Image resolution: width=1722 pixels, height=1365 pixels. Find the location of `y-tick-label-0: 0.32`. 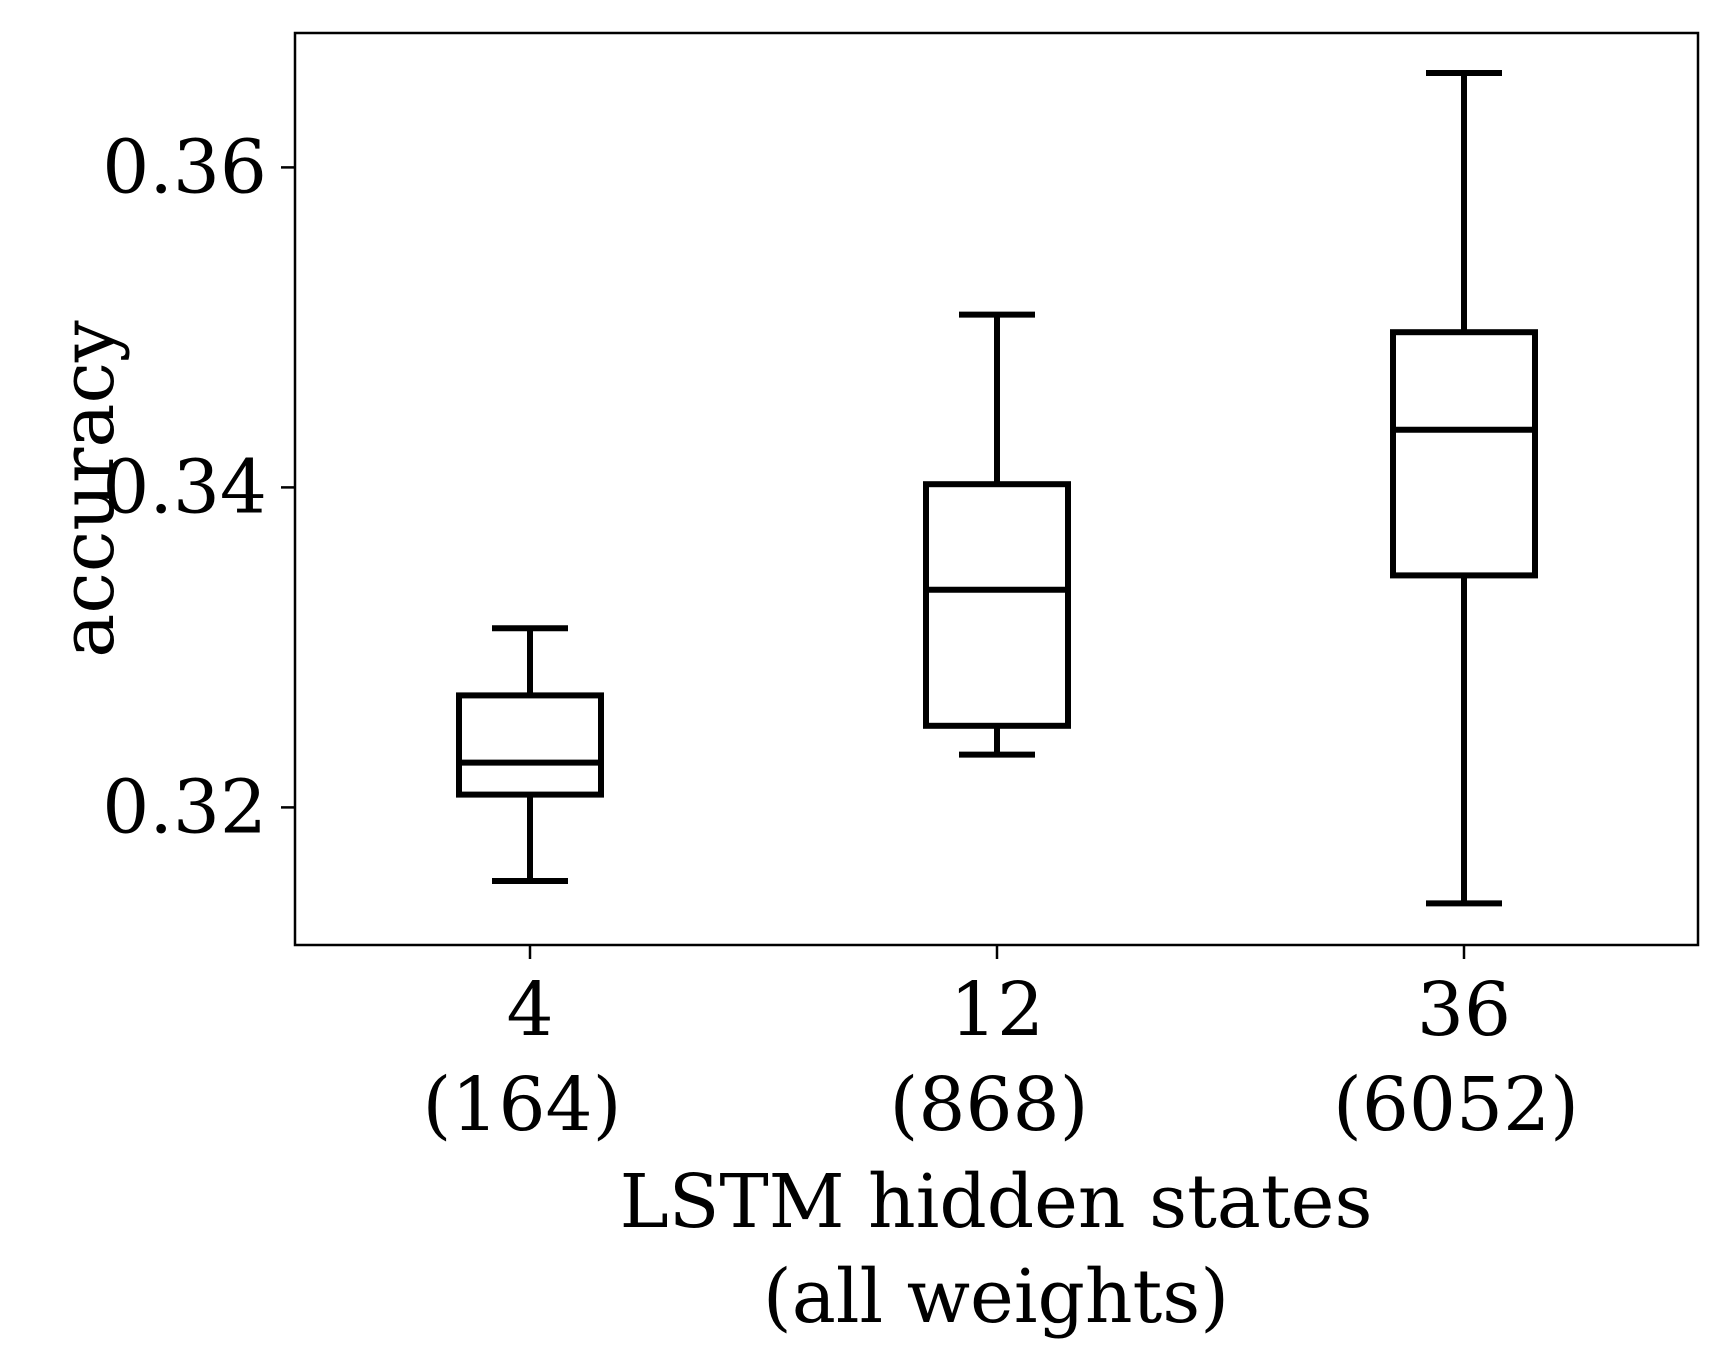

y-tick-label-0: 0.32 is located at coordinates (184, 807).